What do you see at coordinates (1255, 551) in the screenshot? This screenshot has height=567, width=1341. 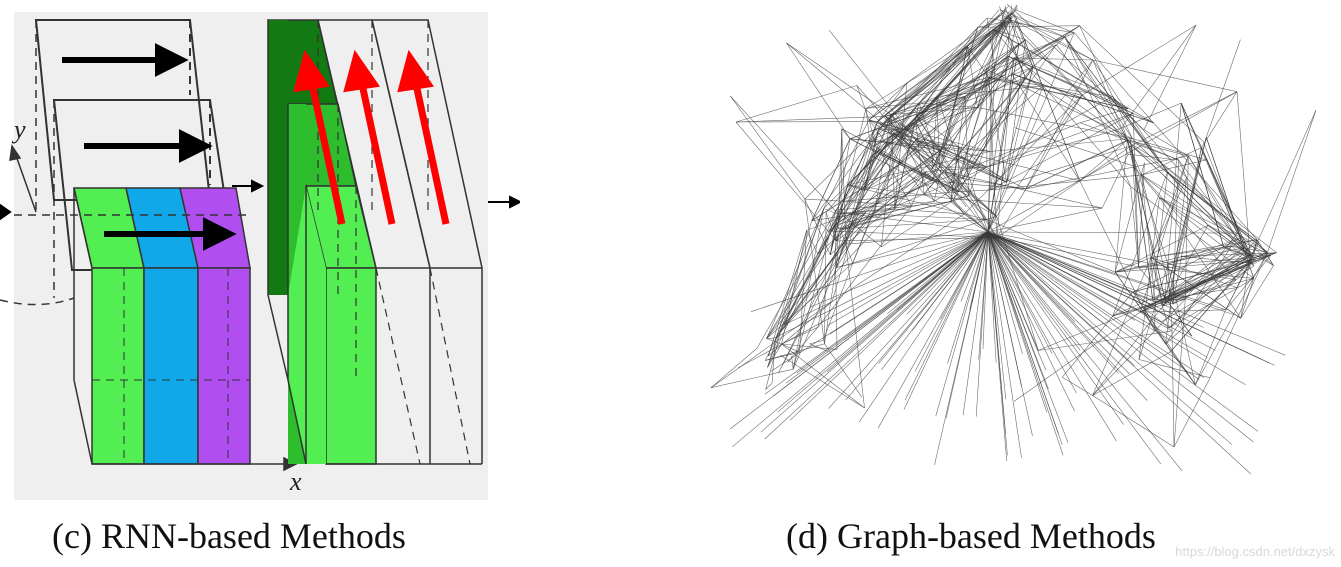 I see `watermark: https://blog.csdn.net/dxzysk` at bounding box center [1255, 551].